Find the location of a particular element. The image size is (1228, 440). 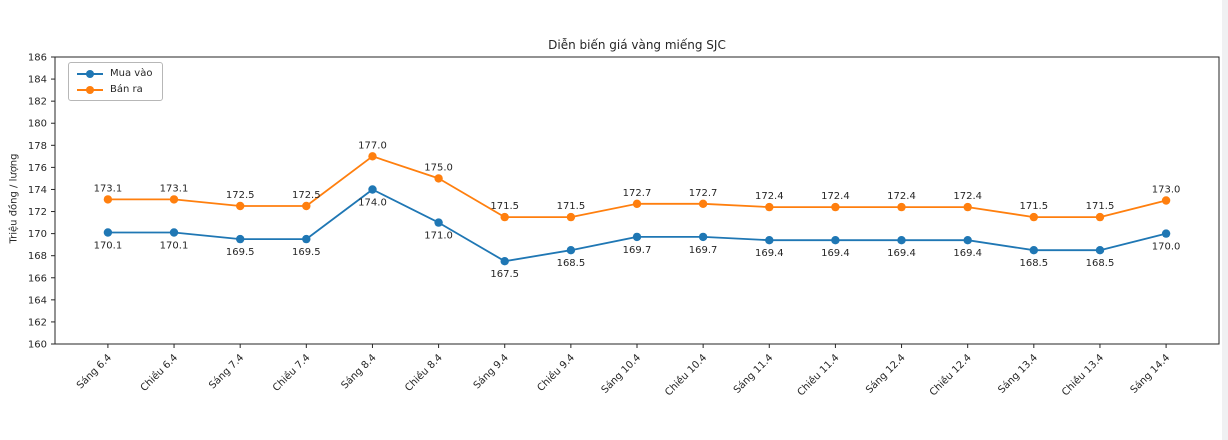

data-point-label: 177.0 is located at coordinates (372, 145).